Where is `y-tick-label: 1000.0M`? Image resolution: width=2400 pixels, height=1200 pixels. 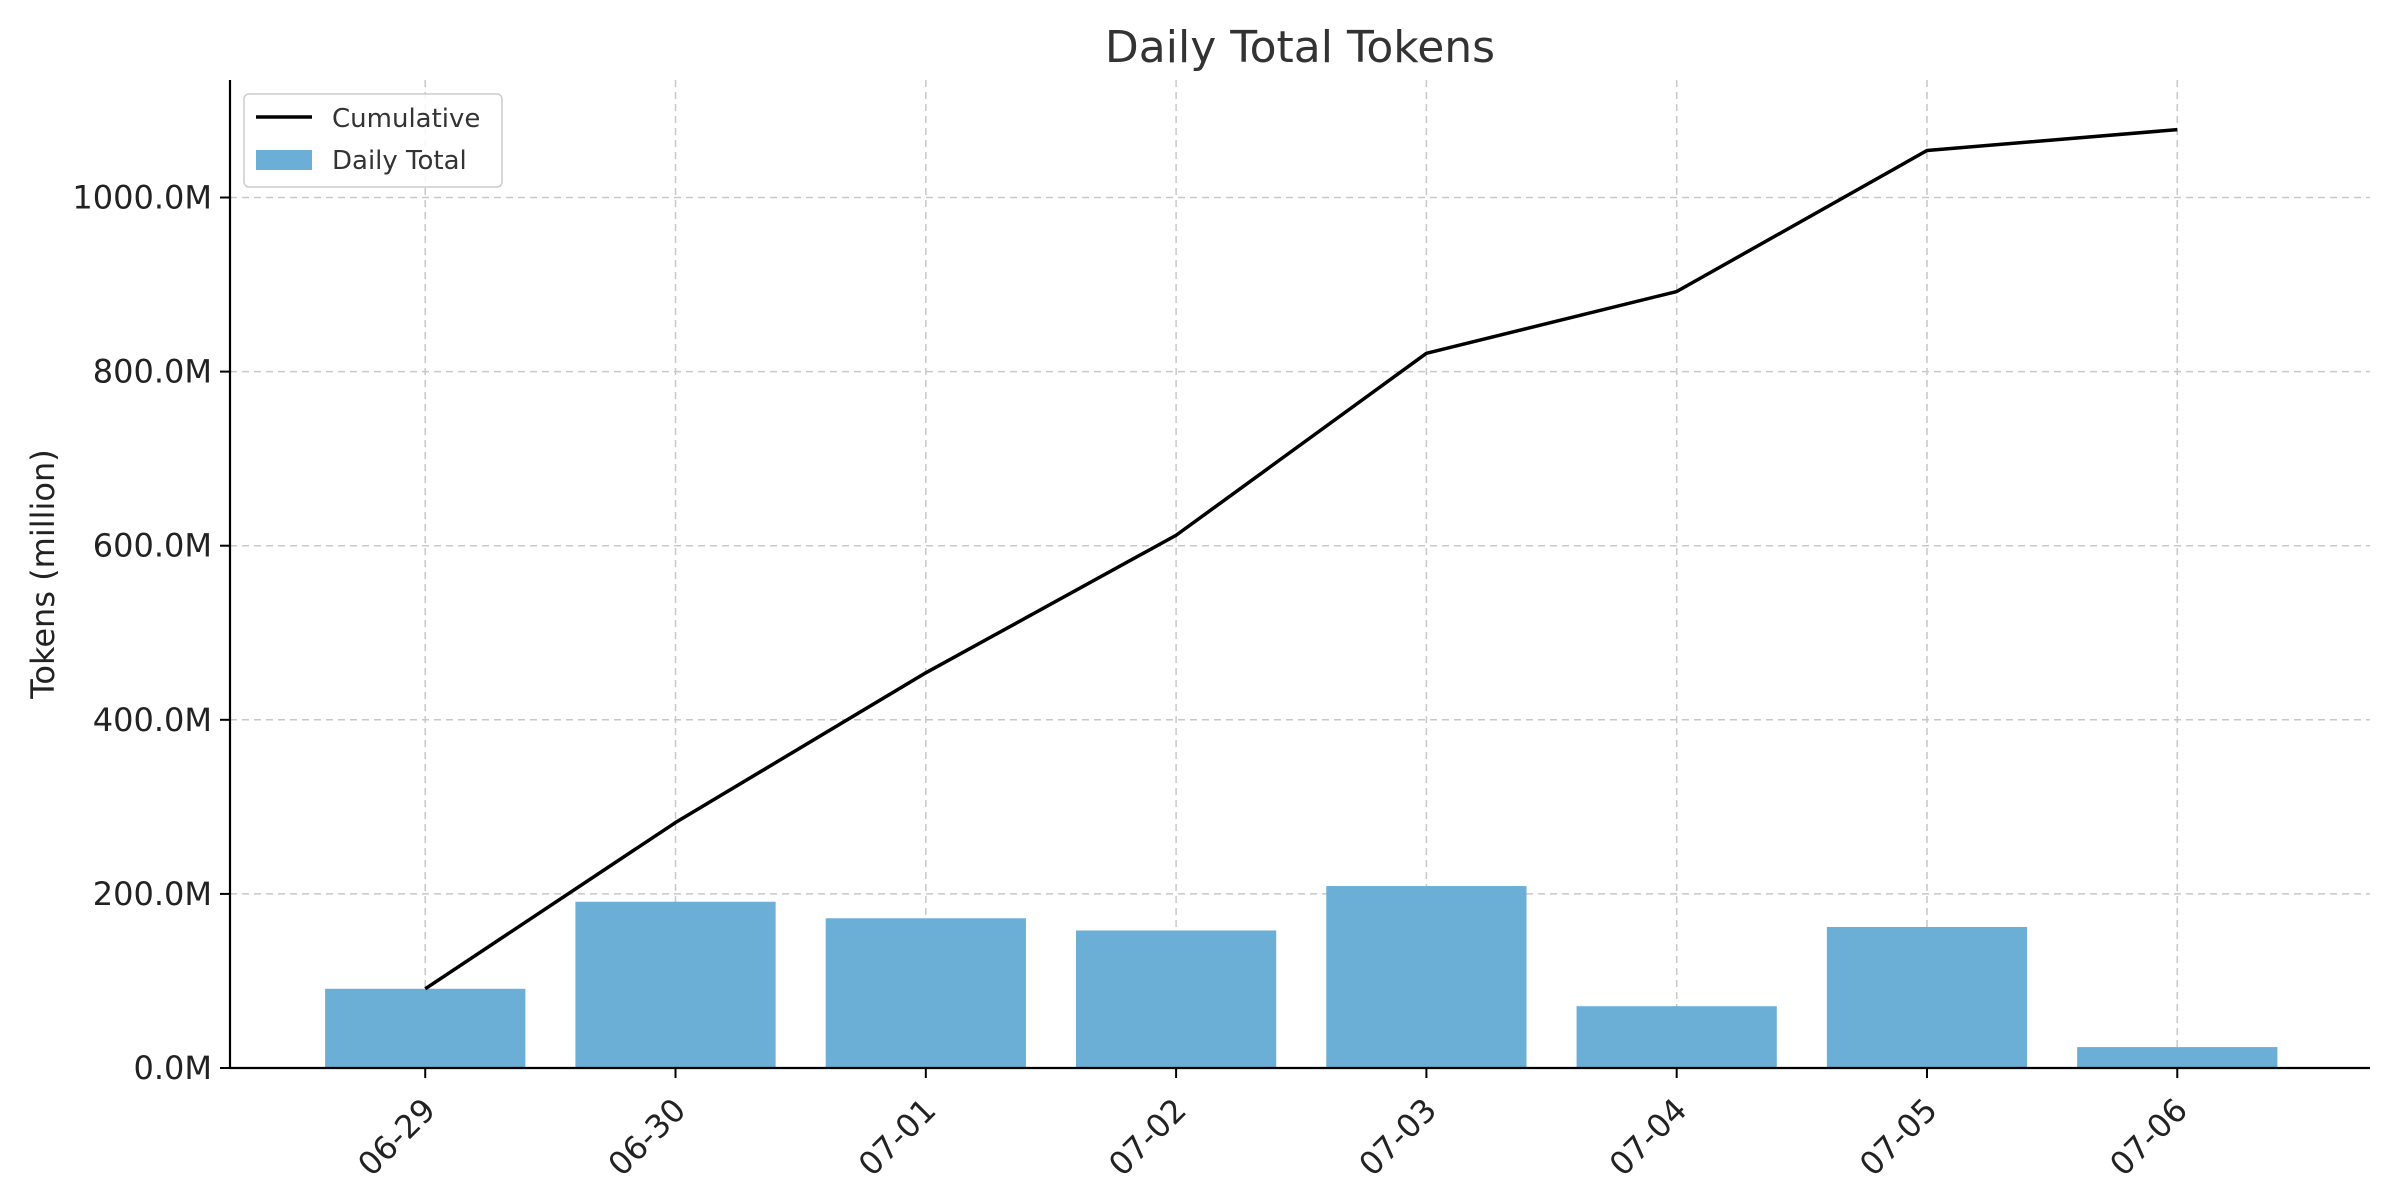 y-tick-label: 1000.0M is located at coordinates (142, 198).